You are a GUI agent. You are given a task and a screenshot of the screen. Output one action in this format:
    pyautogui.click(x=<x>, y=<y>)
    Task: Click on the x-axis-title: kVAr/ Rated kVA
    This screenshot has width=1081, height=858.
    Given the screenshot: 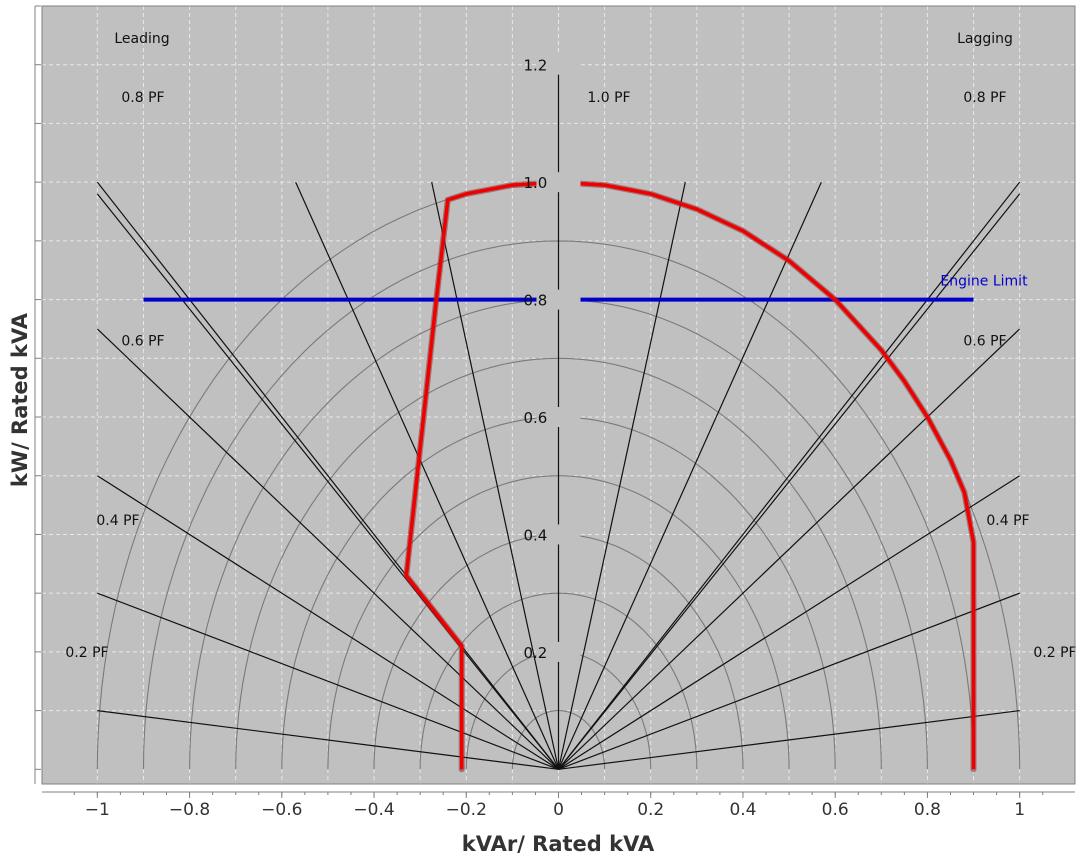 What is the action you would take?
    pyautogui.click(x=558, y=844)
    